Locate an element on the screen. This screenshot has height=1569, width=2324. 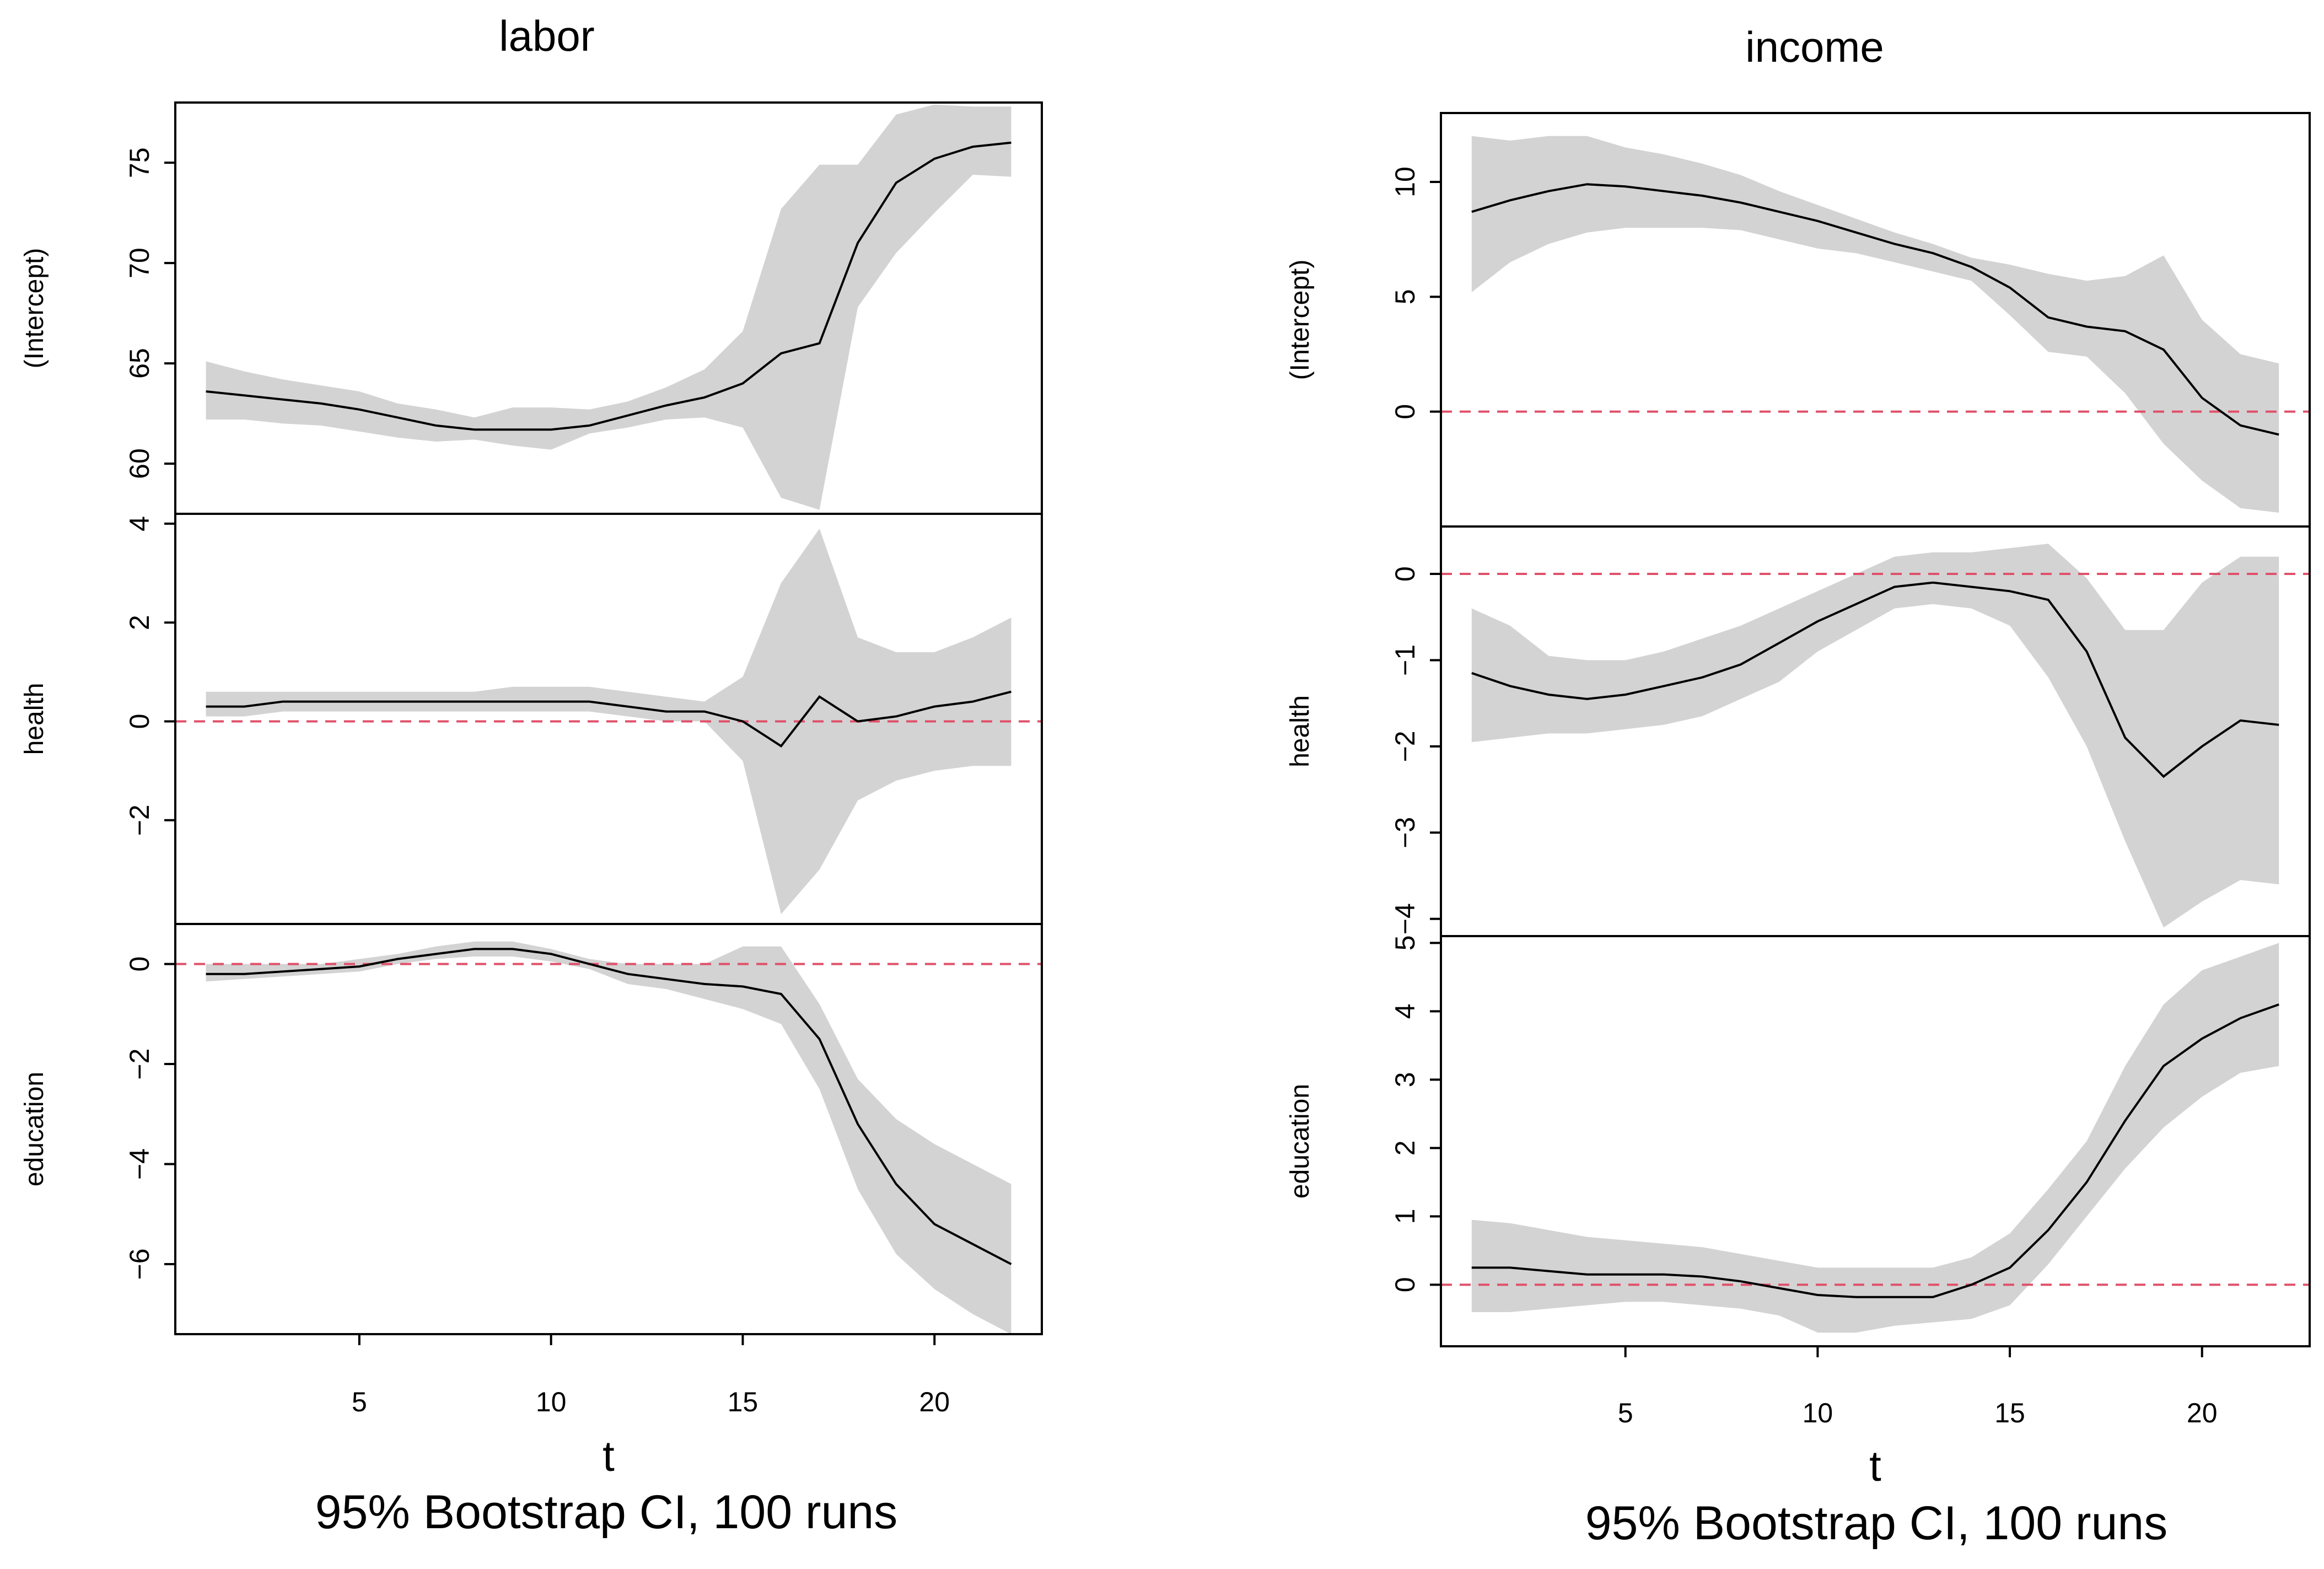
panel-intercept: 10 5 0 (Intercept) is located at coordinates (1798, 320).